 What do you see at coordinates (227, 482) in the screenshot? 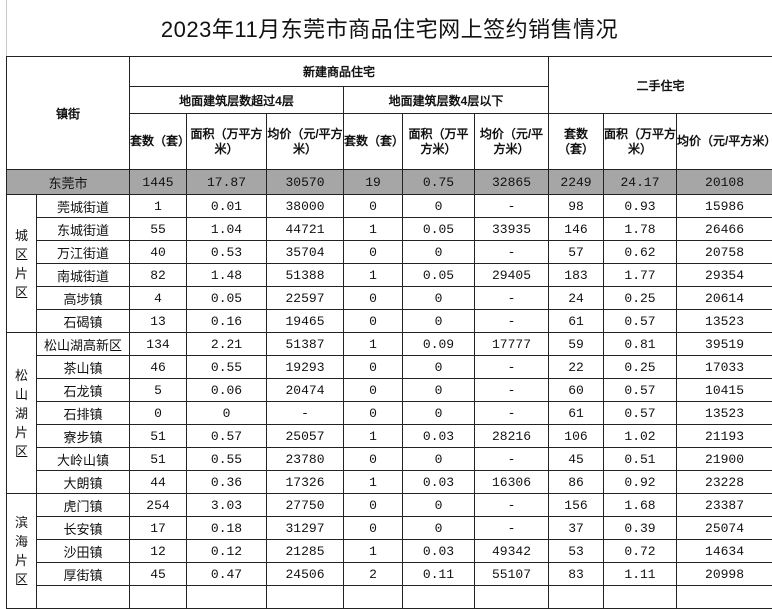
I see `cell: 0.36` at bounding box center [227, 482].